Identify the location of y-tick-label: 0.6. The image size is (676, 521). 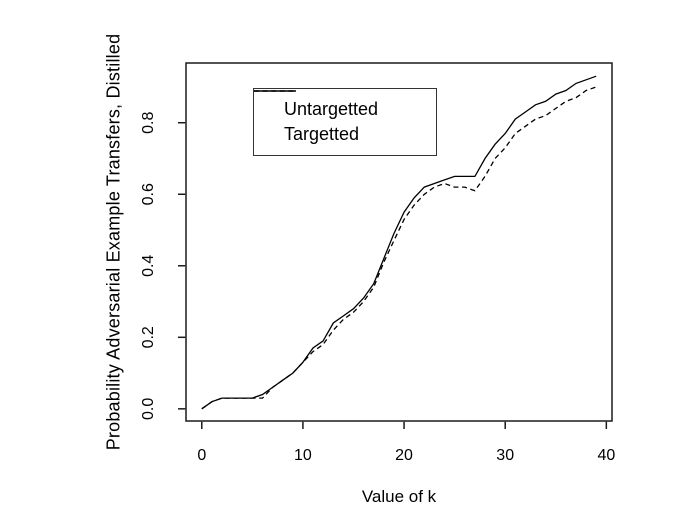
(148, 194).